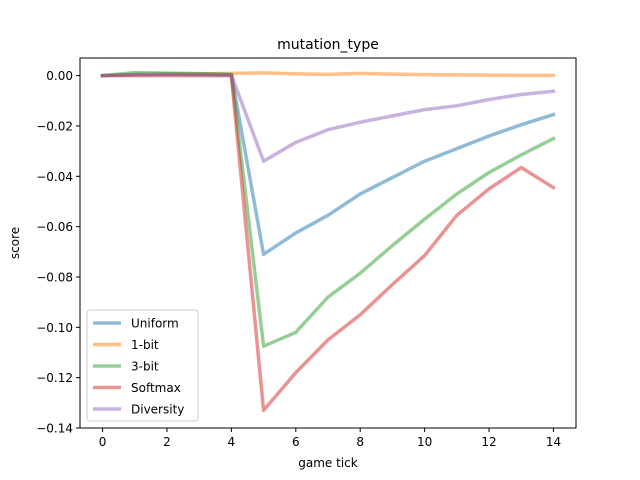 This screenshot has height=480, width=640. I want to click on x-tick-label: 12, so click(488, 442).